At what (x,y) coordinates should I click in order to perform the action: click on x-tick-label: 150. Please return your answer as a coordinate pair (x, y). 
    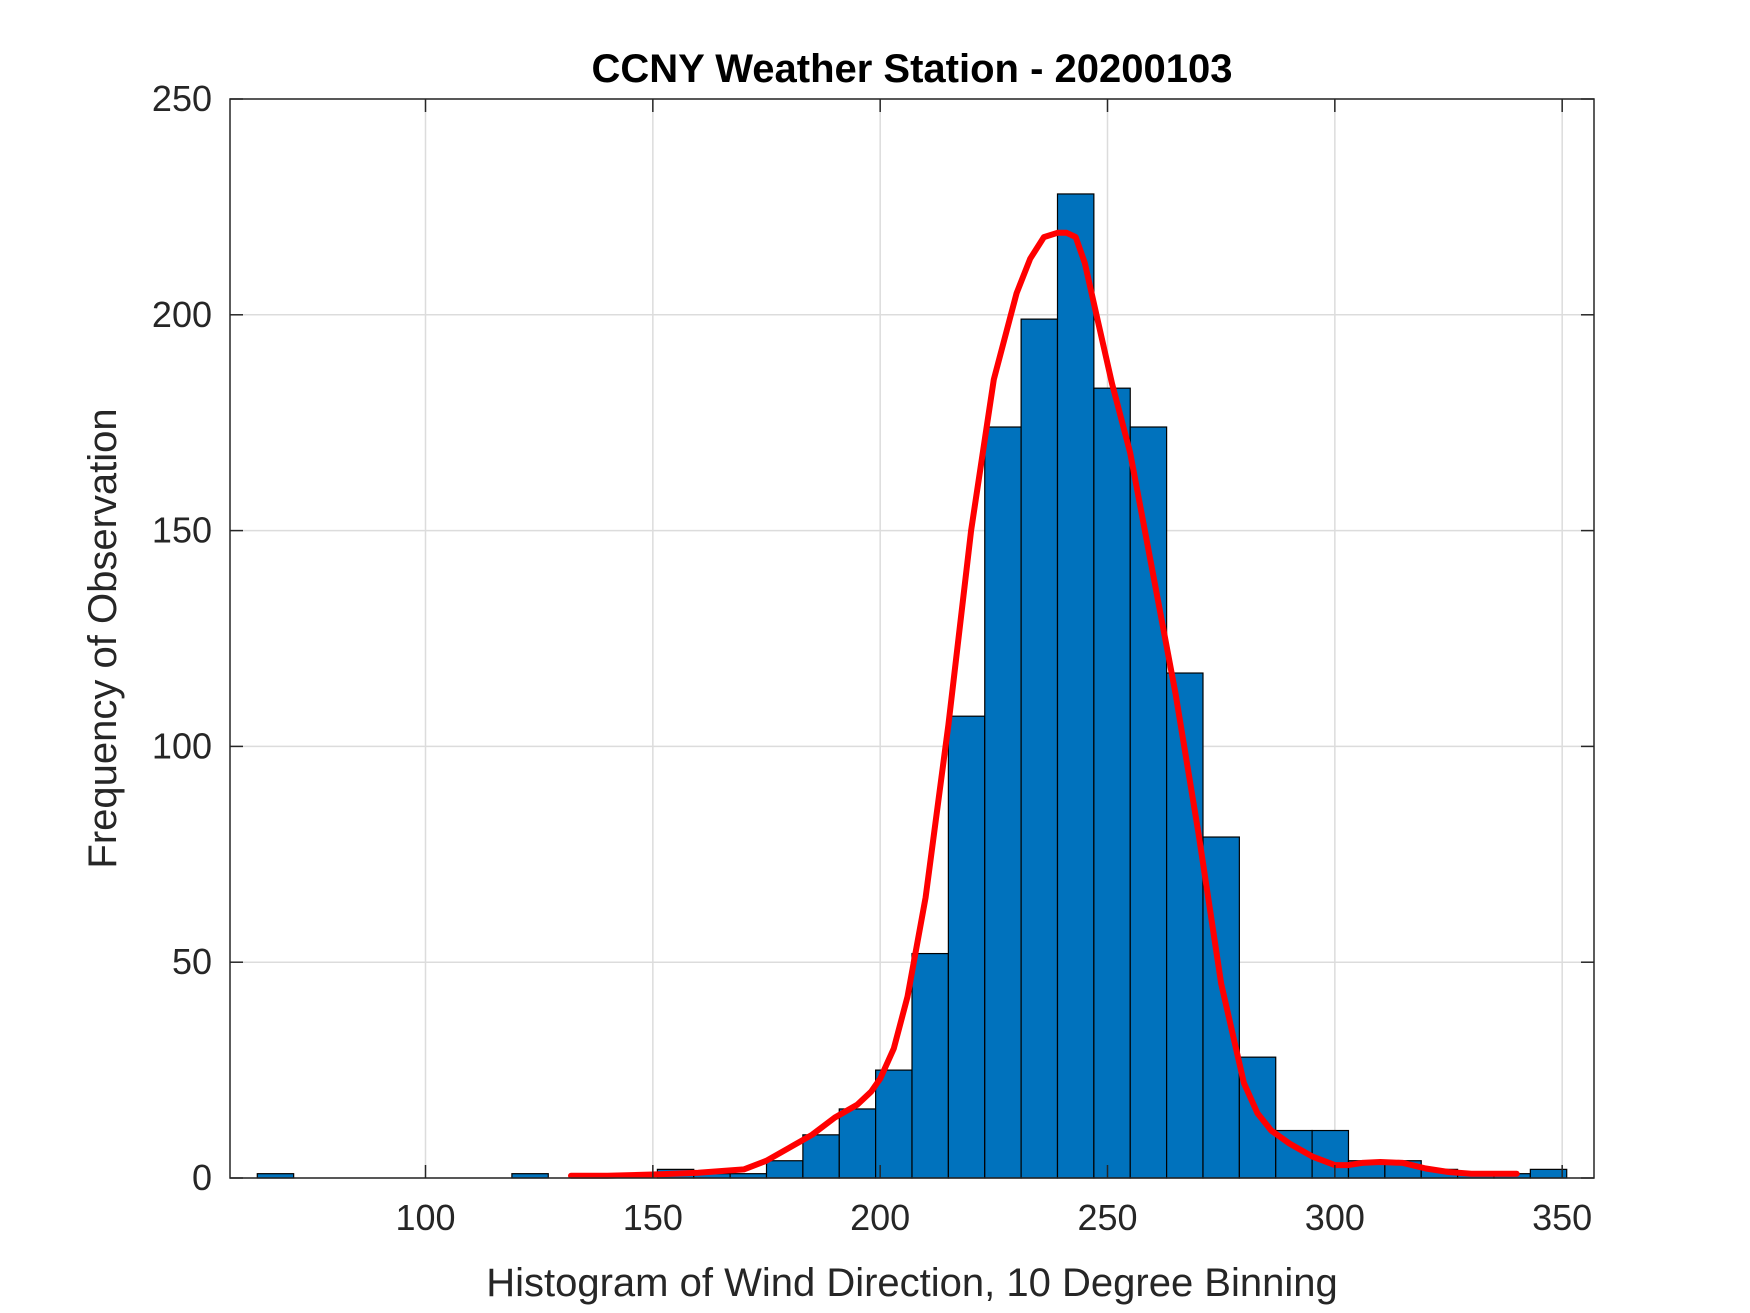
    Looking at the image, I should click on (653, 1217).